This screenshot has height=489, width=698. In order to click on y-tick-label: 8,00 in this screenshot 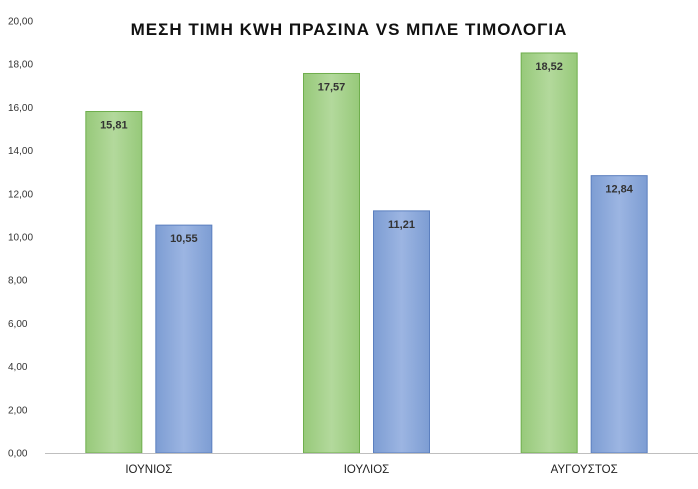, I will do `click(18, 281)`.